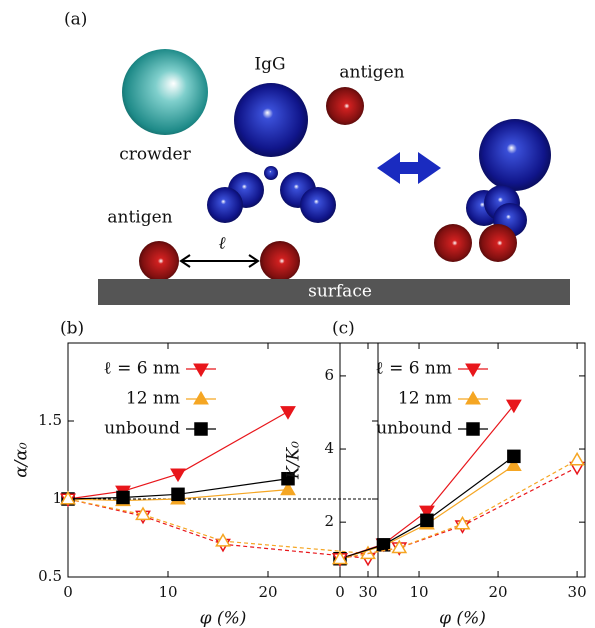  I want to click on distance-label: ℓ, so click(221, 244).